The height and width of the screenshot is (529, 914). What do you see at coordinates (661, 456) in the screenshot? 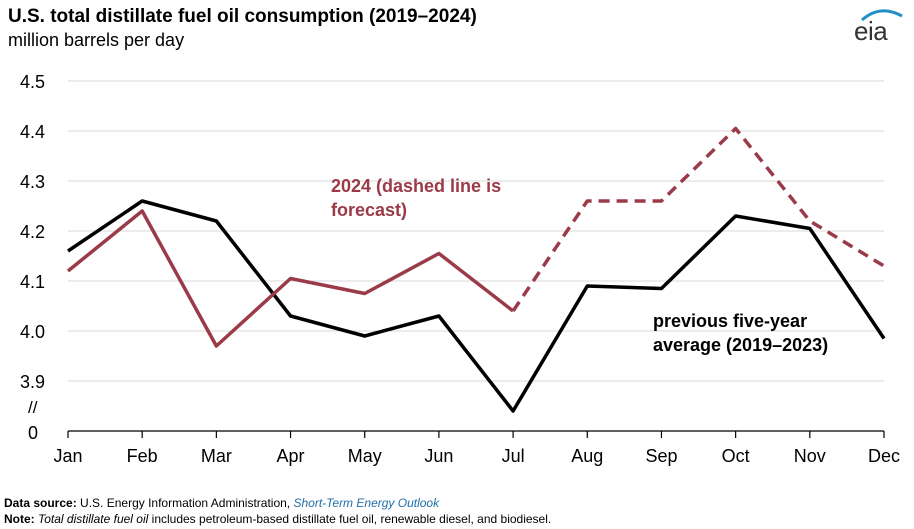
I see `x-tick-label: Sep` at bounding box center [661, 456].